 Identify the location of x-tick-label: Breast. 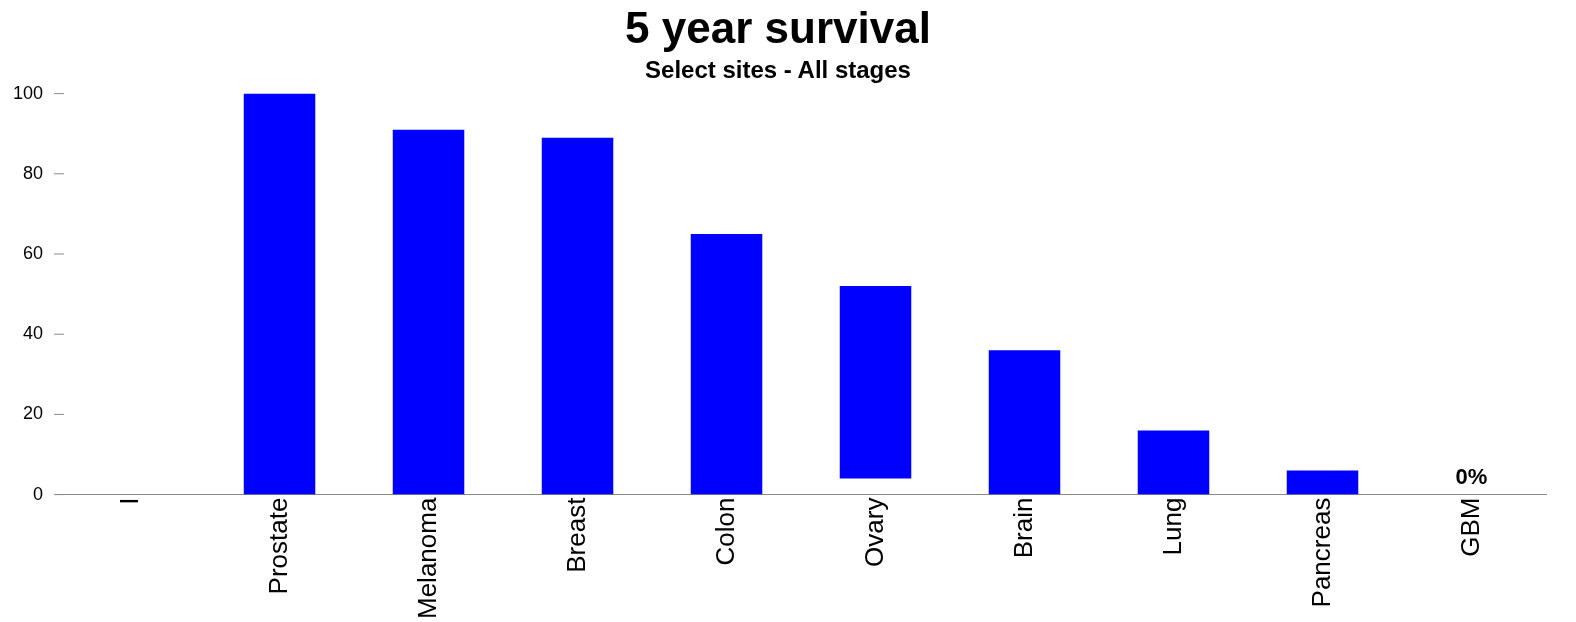
(575, 534).